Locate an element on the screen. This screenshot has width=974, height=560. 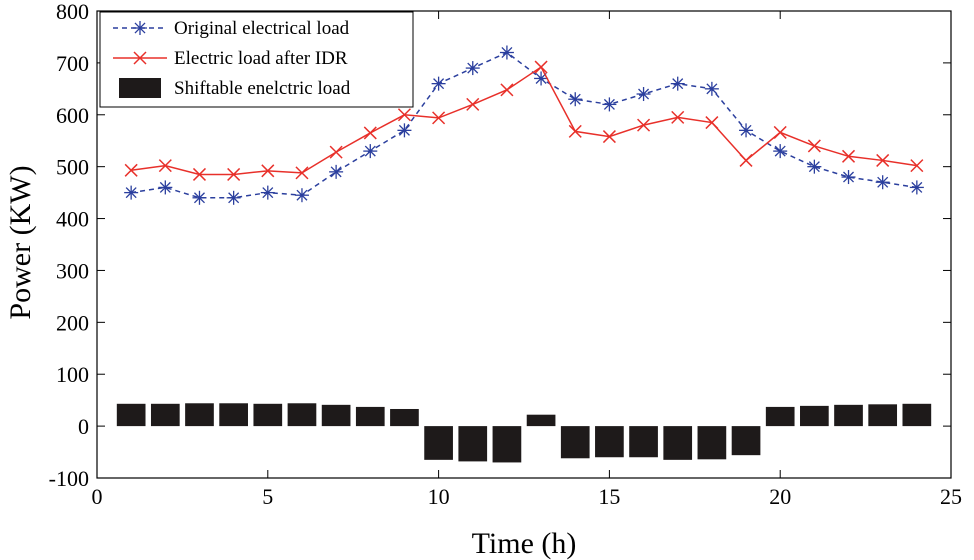
y-tick-label: -100 is located at coordinates (69, 478).